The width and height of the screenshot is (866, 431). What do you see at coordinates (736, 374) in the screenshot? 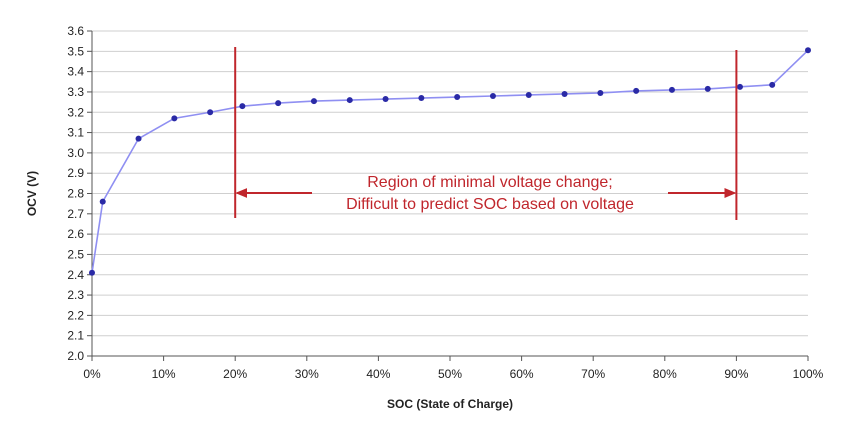
I see `x-tick-label: 90%` at bounding box center [736, 374].